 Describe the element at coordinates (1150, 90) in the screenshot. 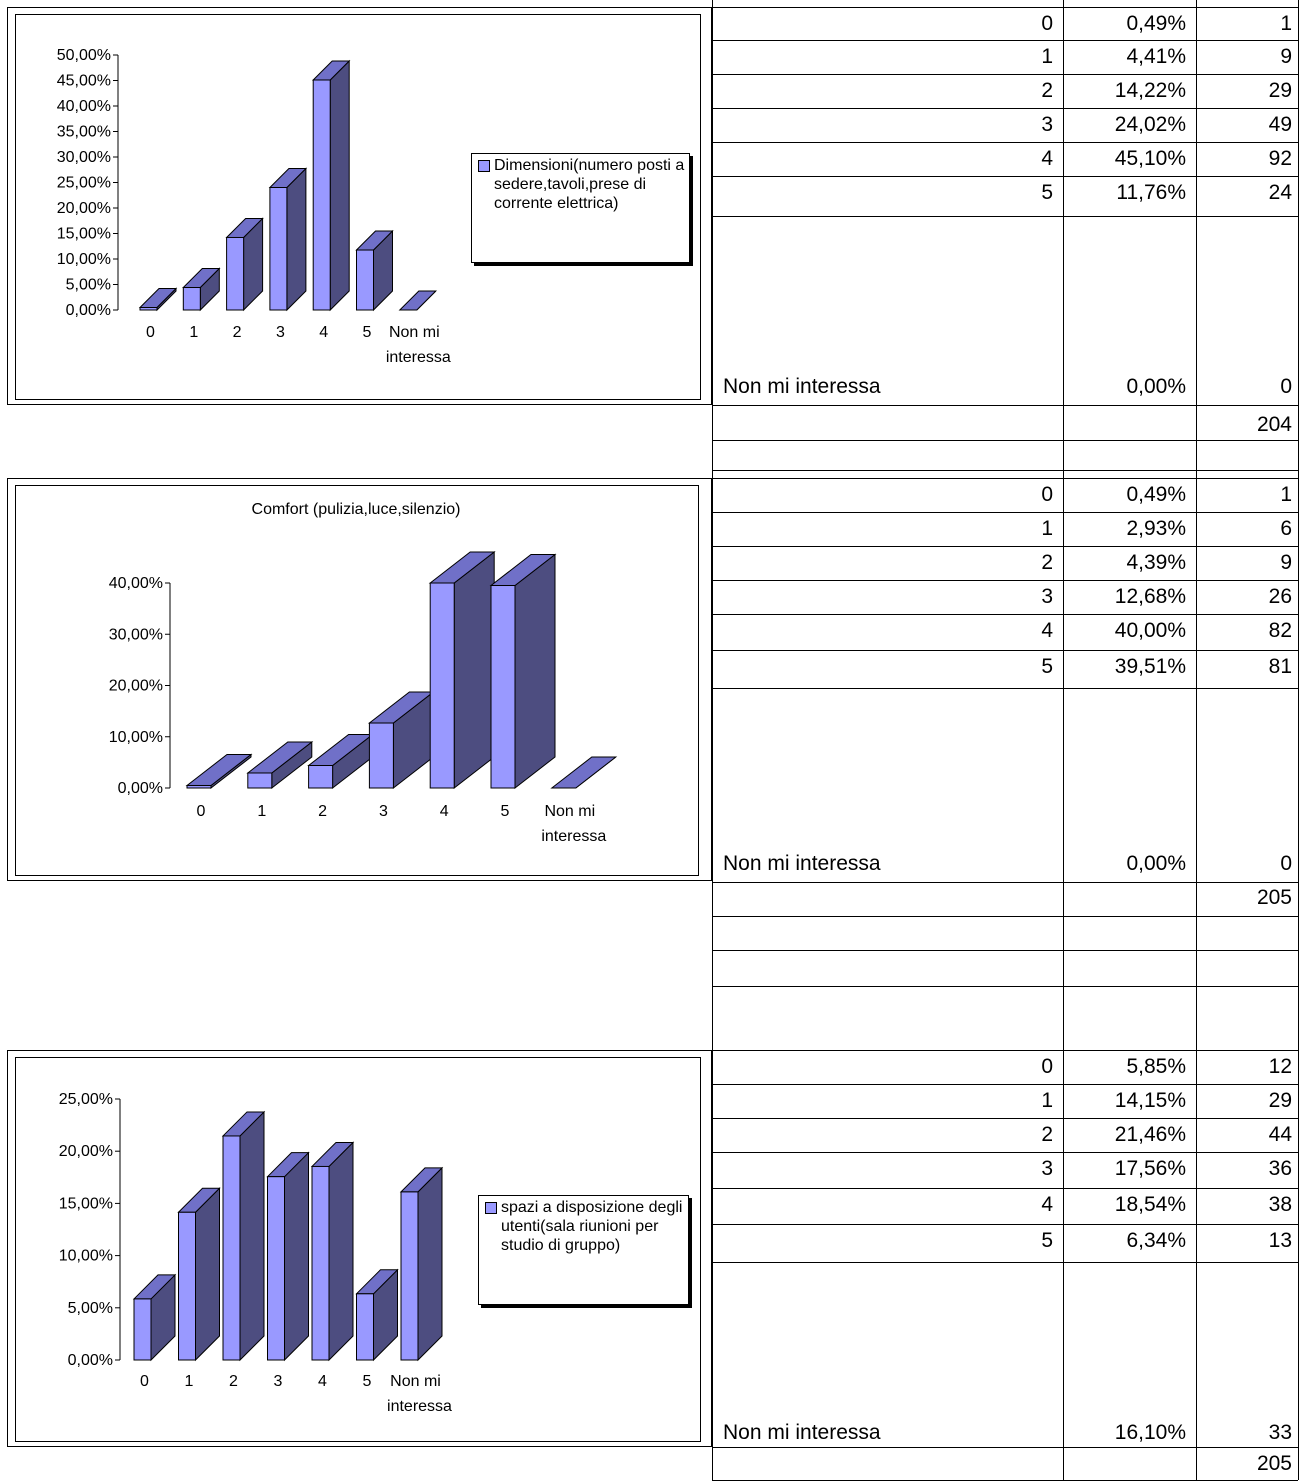

I see `table-cell-pct: 14,22%` at that location.